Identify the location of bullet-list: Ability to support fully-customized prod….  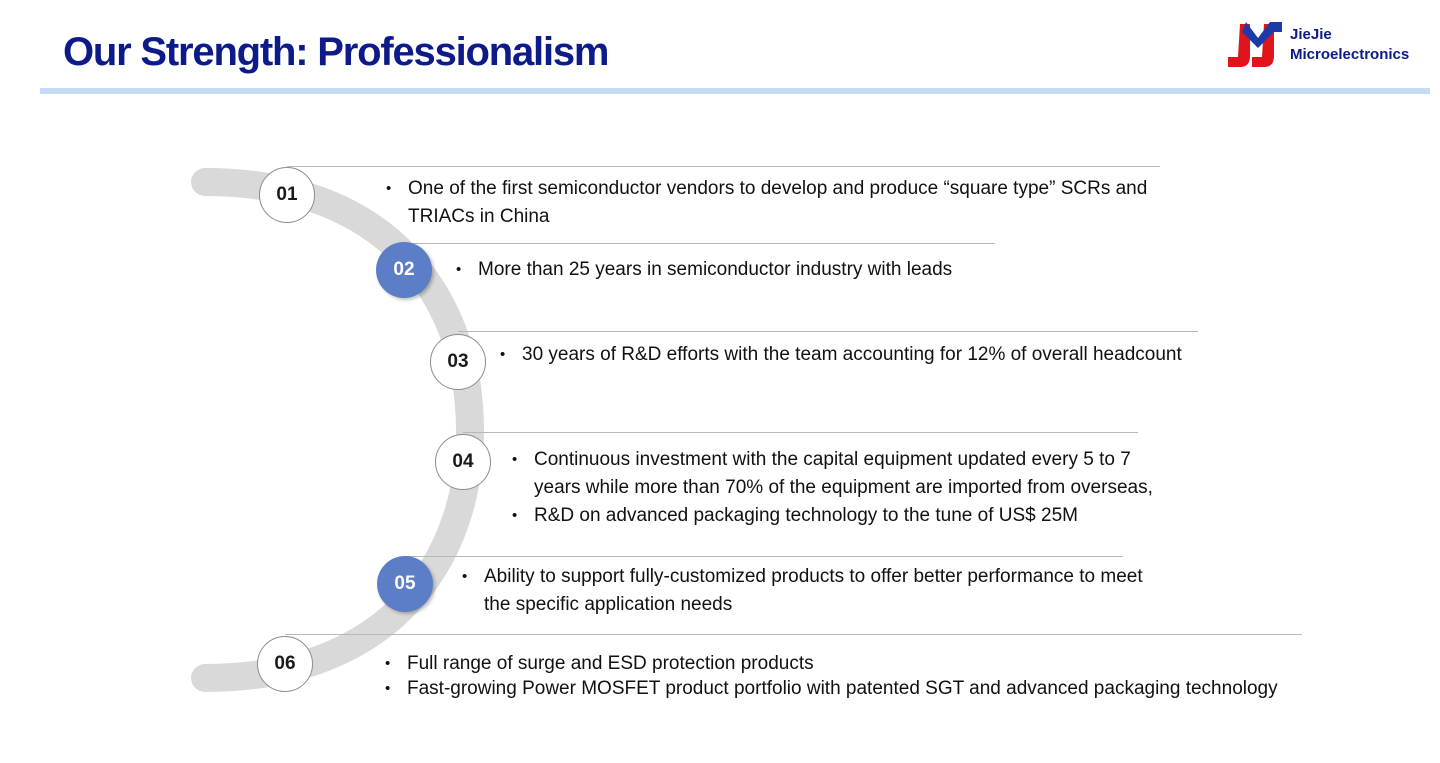
(803, 591).